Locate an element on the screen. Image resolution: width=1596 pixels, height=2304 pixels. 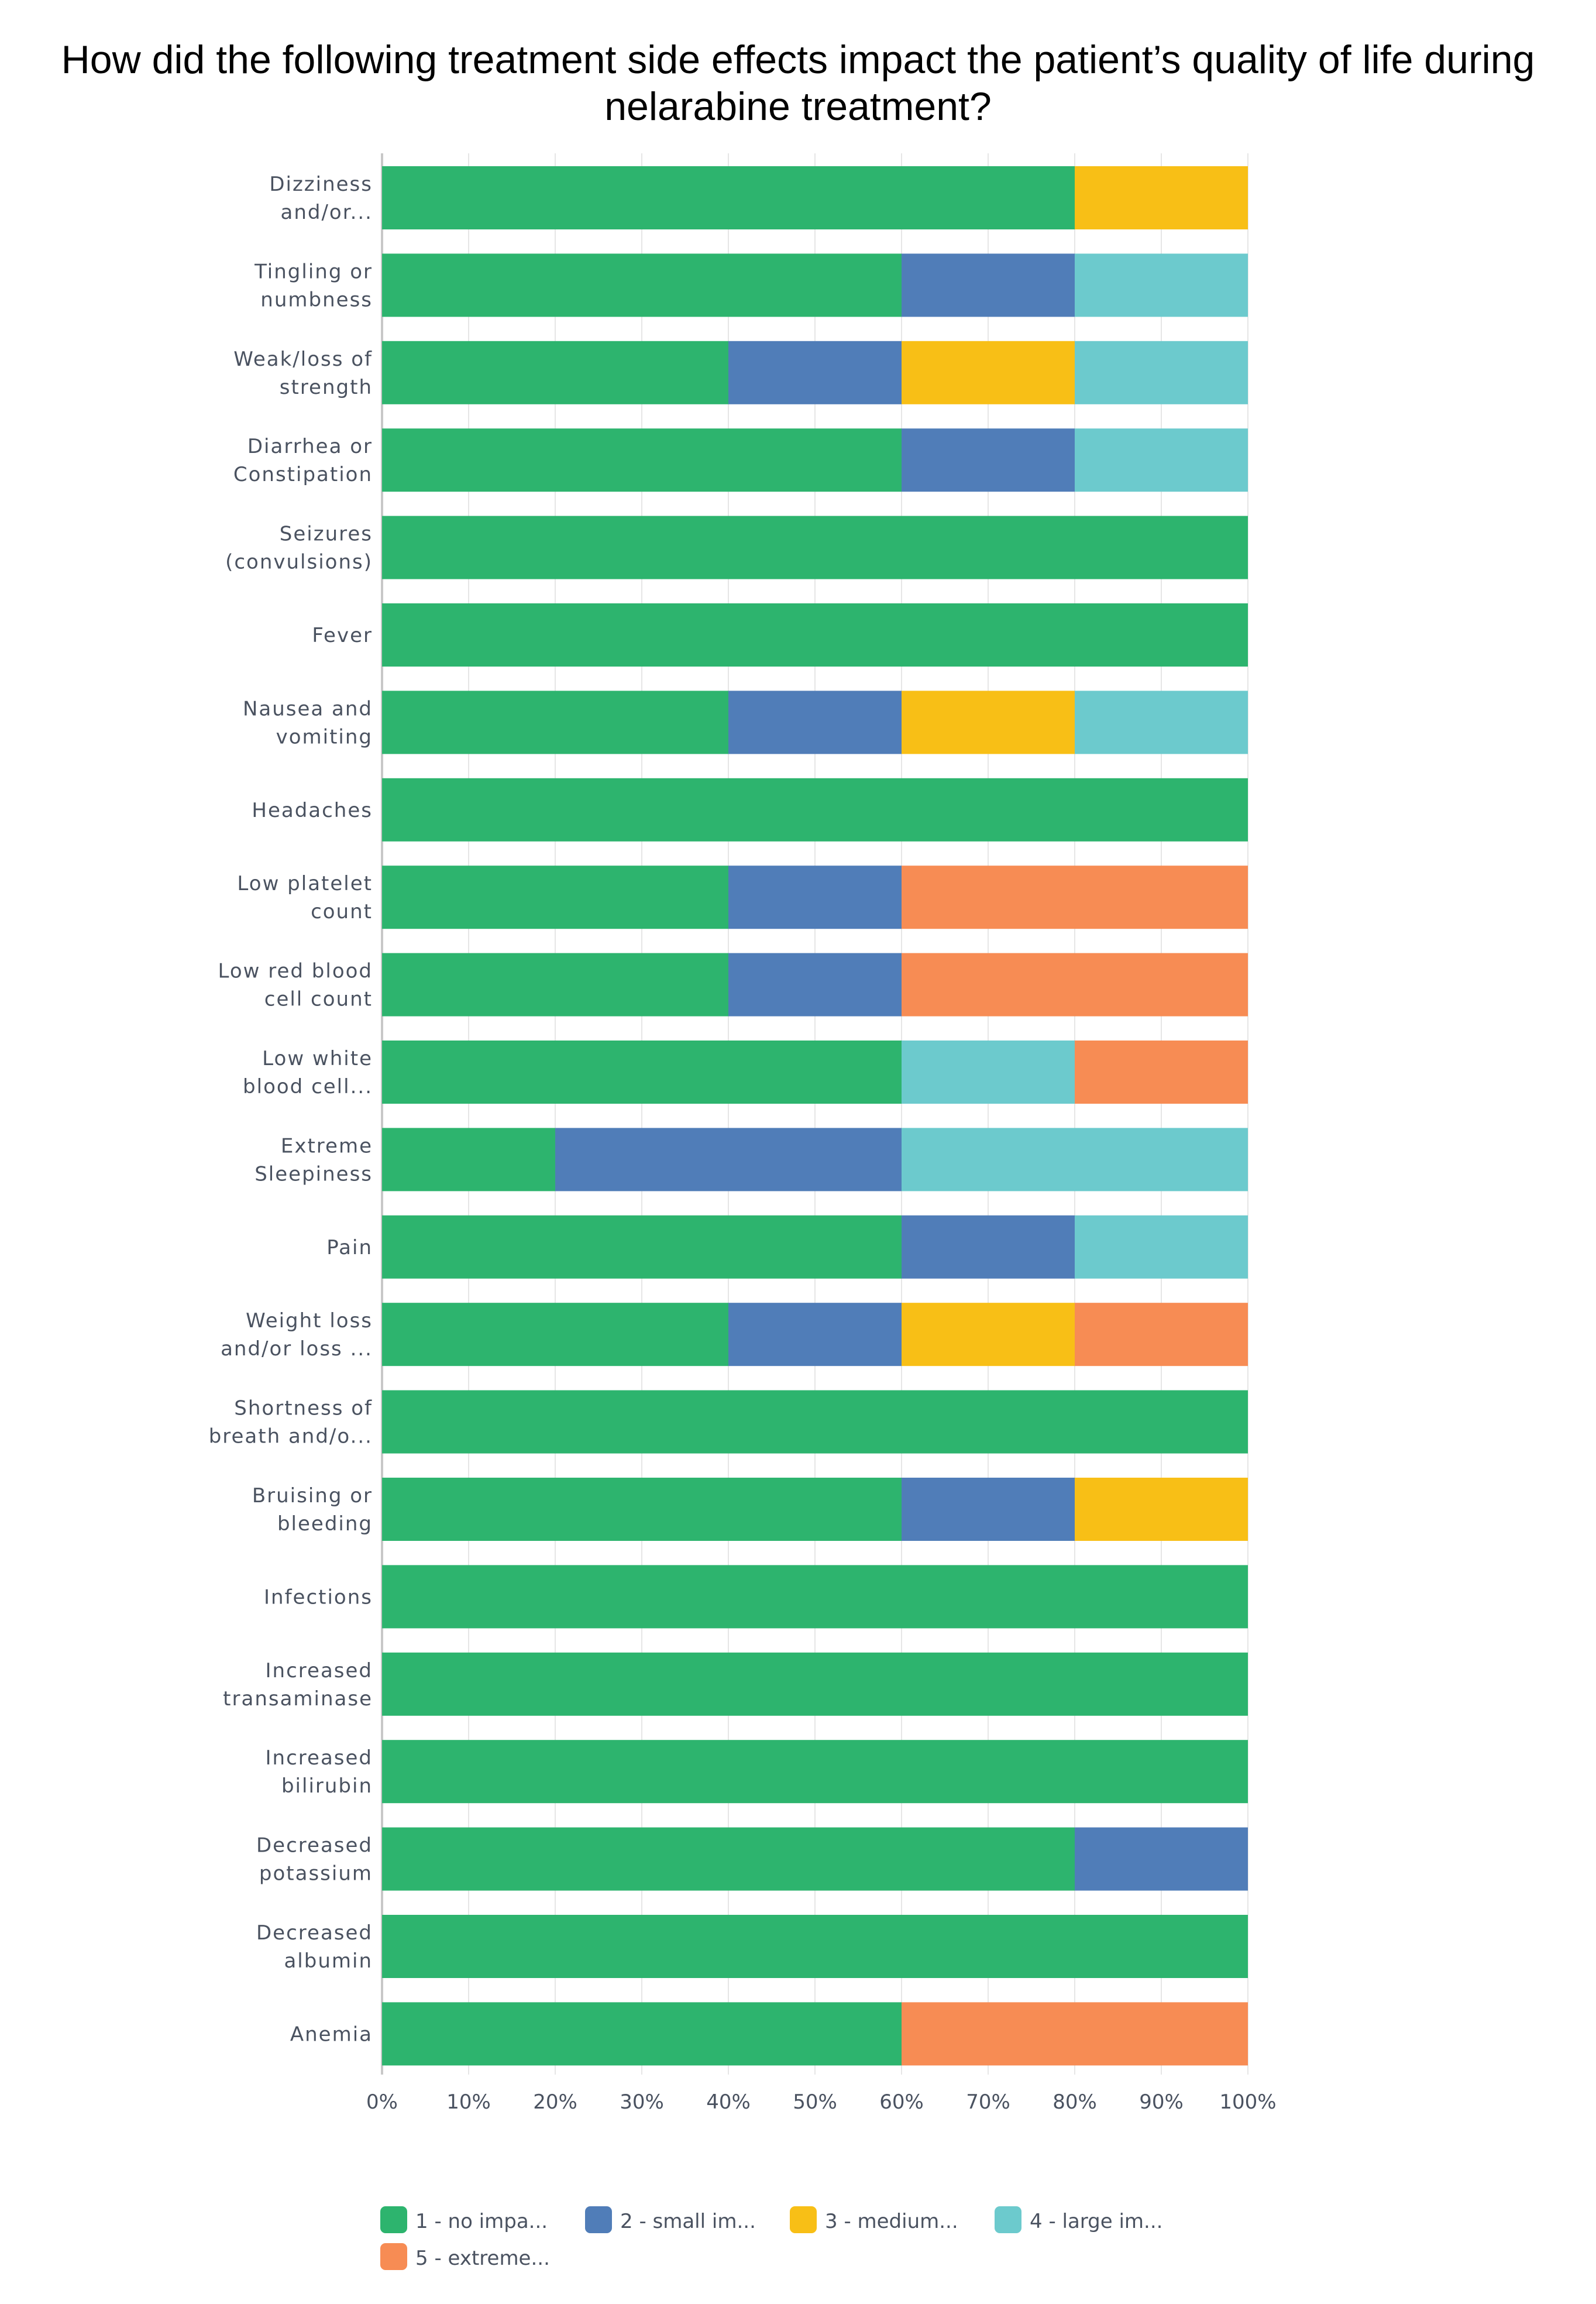
x-tick-label: 20% is located at coordinates (555, 2102).